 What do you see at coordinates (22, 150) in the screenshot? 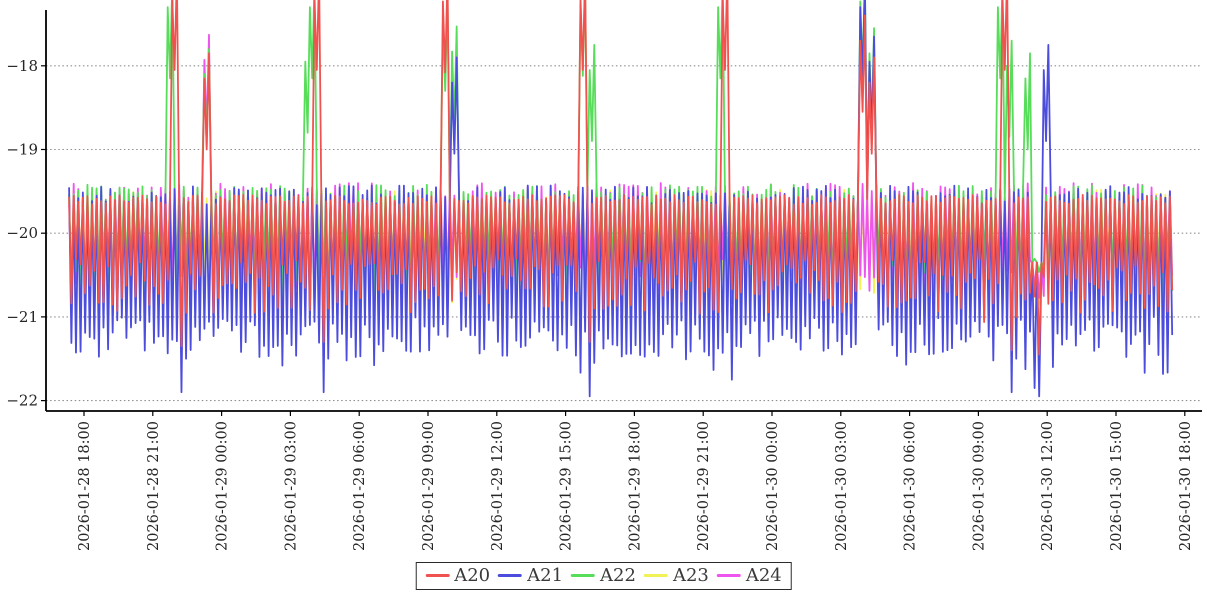
I see `y-tick-label: −19` at bounding box center [22, 150].